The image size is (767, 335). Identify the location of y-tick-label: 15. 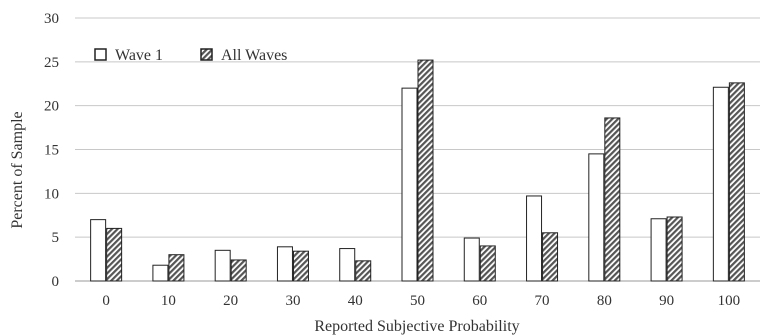
(51, 151).